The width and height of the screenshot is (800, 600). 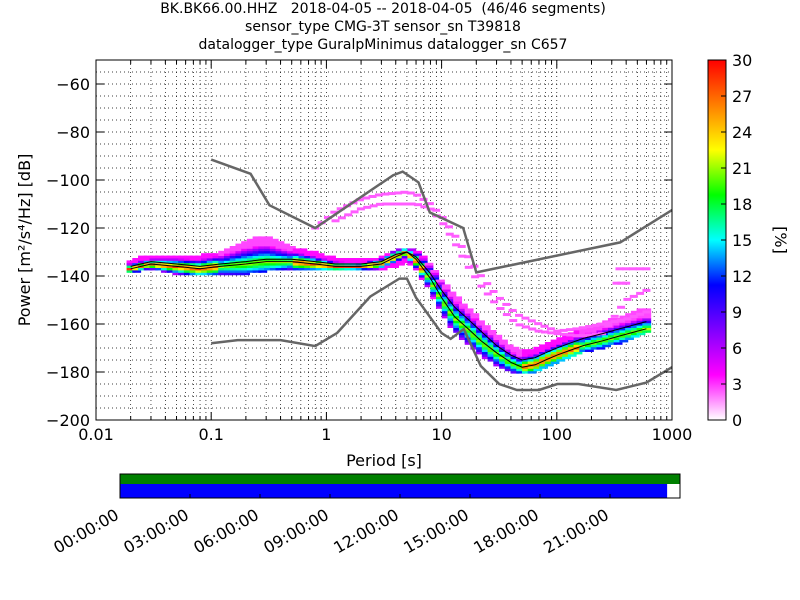 I want to click on colorbar-tick-label: 15, so click(x=742, y=240).